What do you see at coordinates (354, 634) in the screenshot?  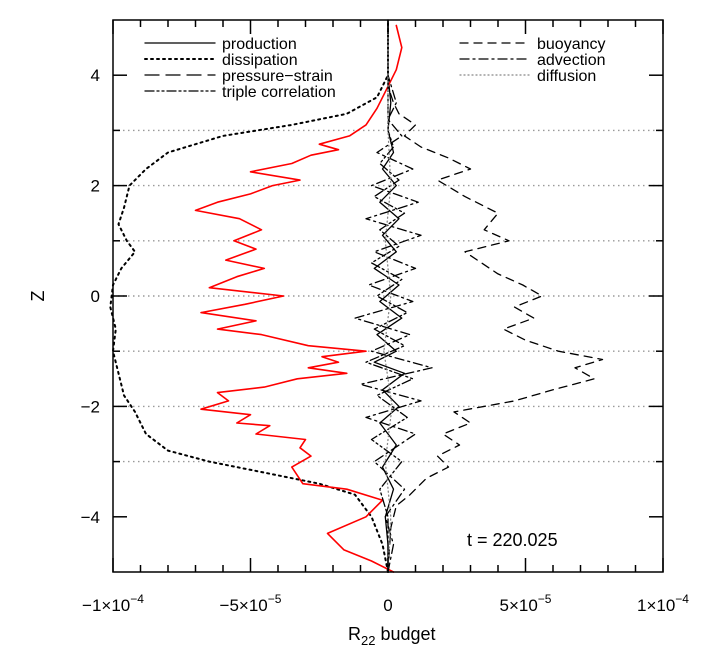 I see `x-axis-title-main: R` at bounding box center [354, 634].